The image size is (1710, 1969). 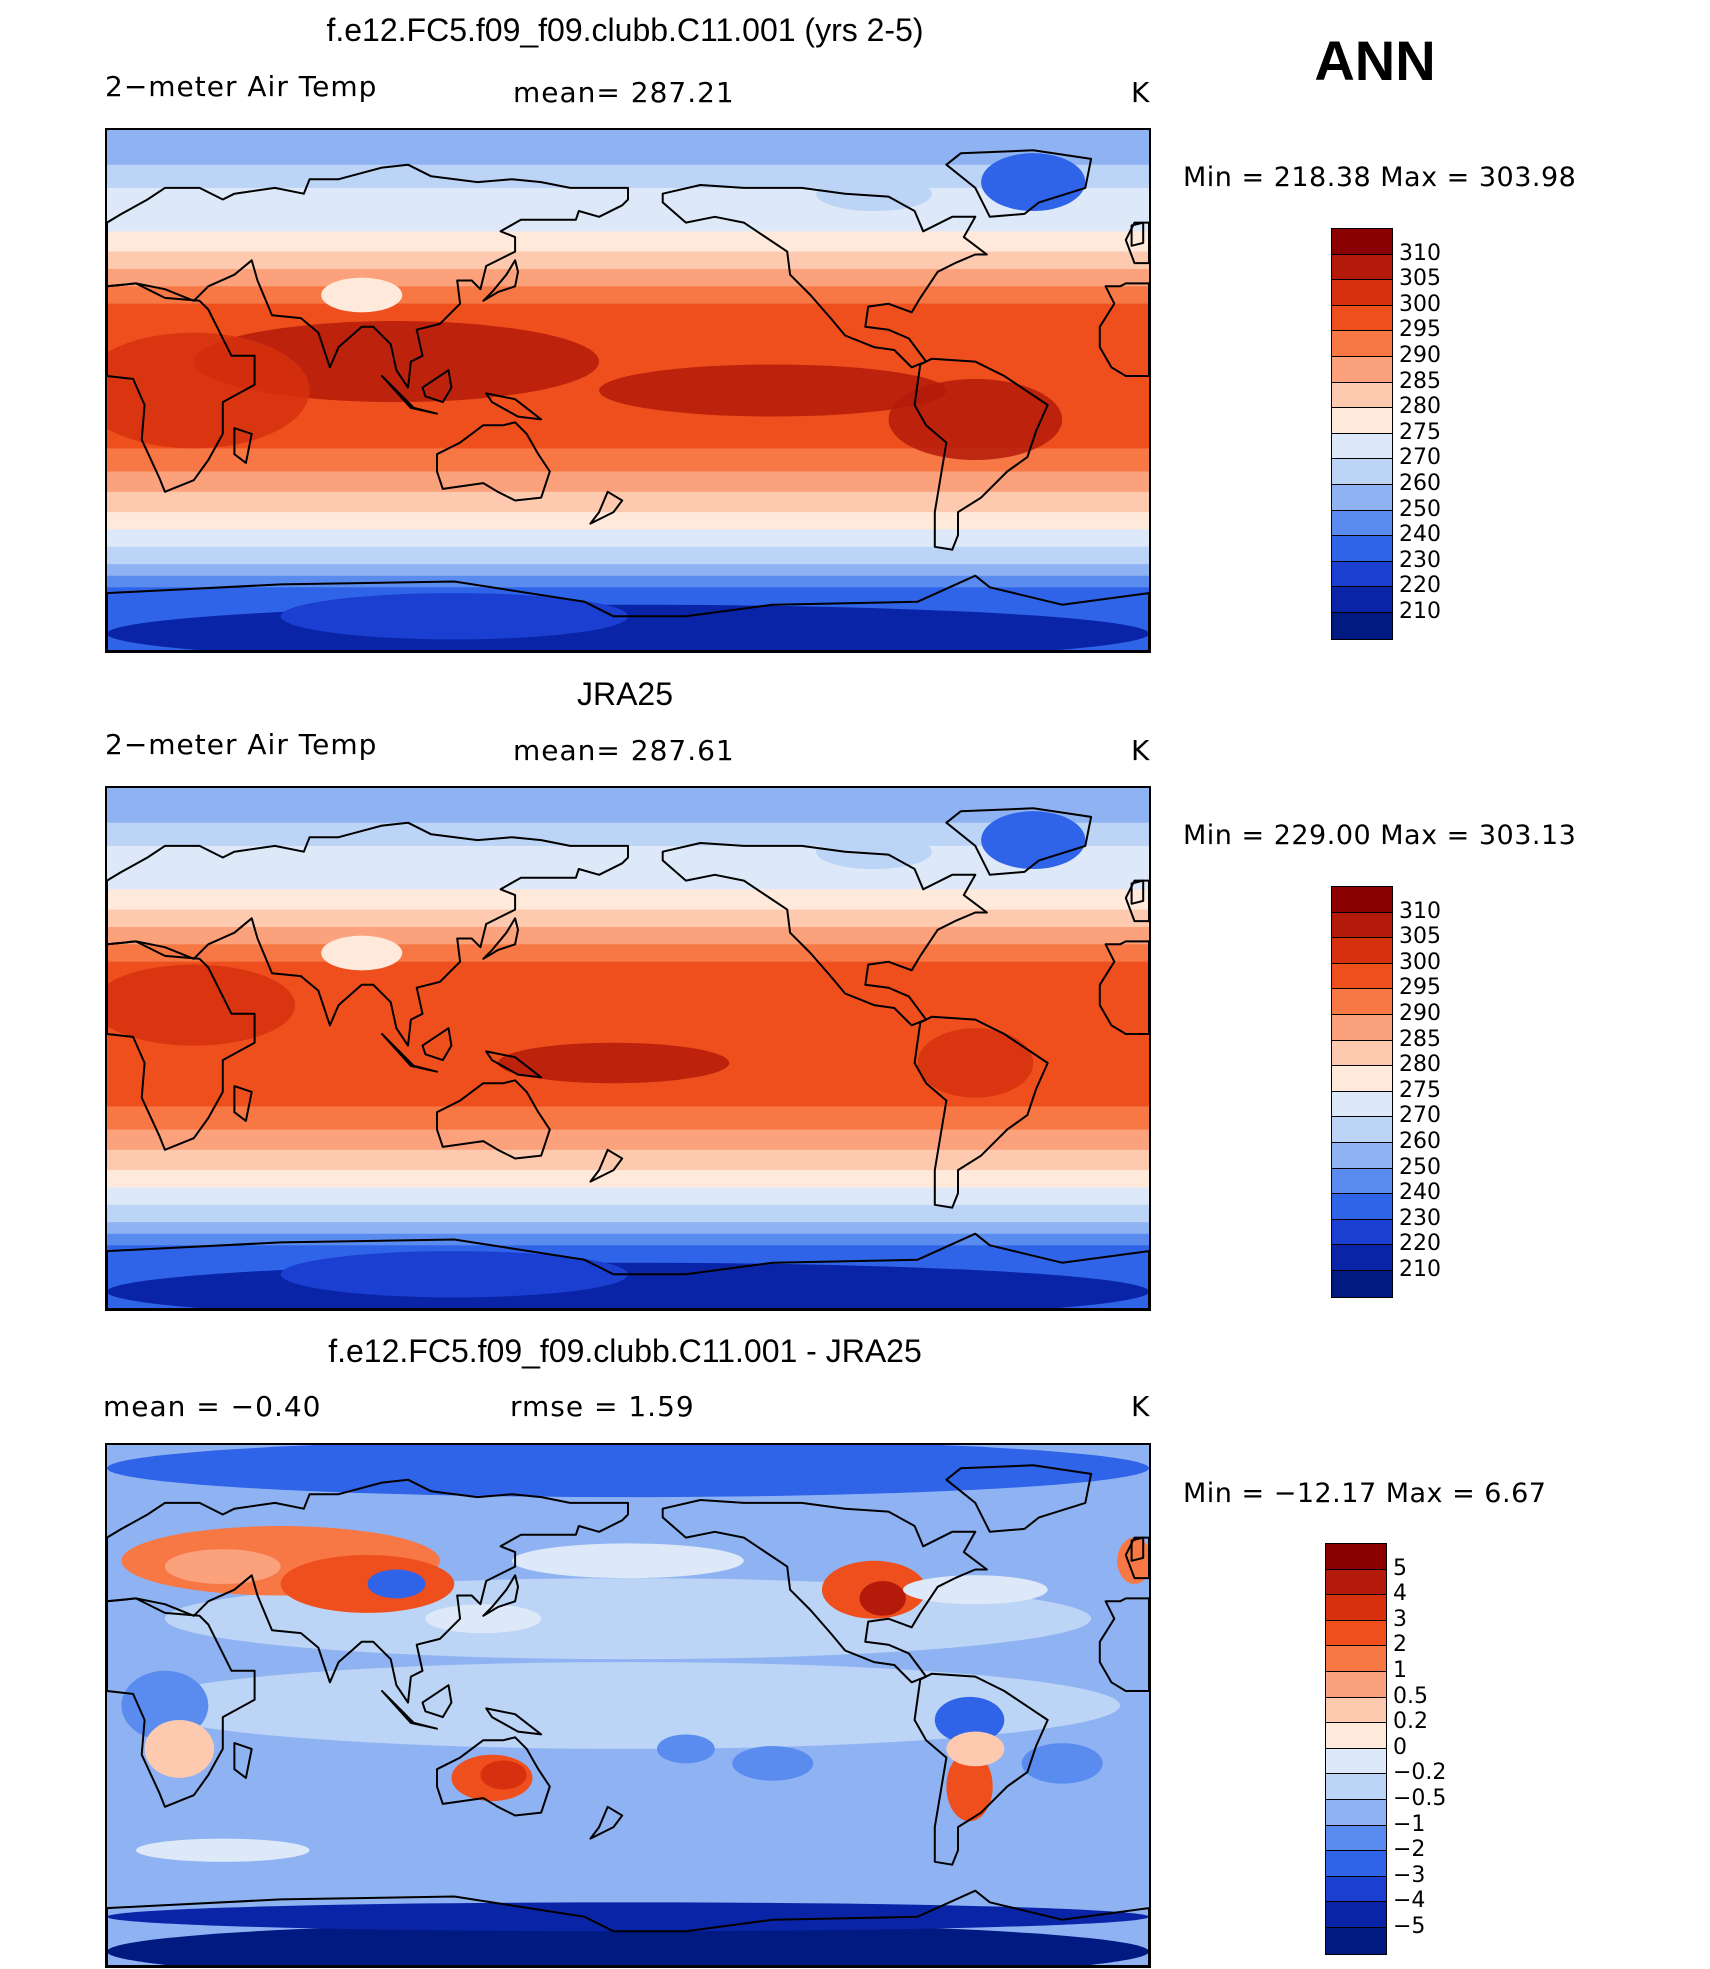 I want to click on colorbar-level-label: 280, so click(x=1420, y=407).